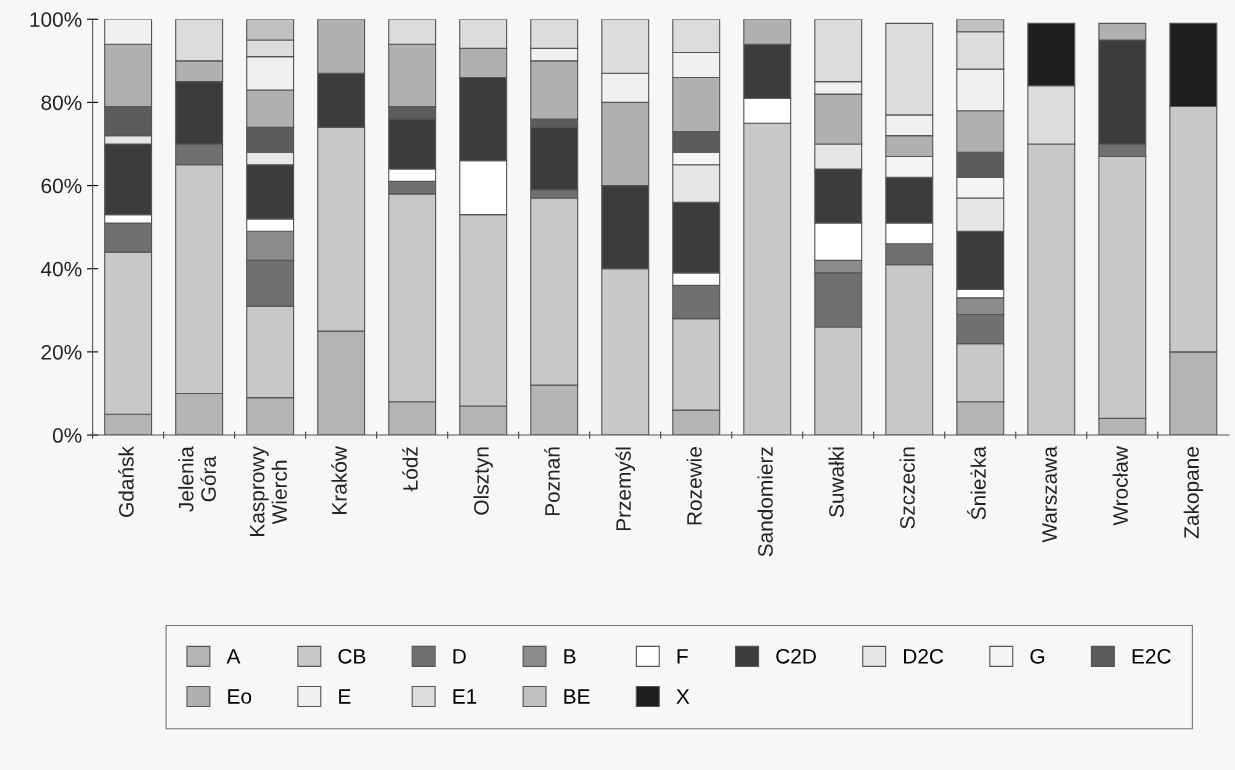 The height and width of the screenshot is (770, 1235). What do you see at coordinates (240, 696) in the screenshot?
I see `legend-label: Eo` at bounding box center [240, 696].